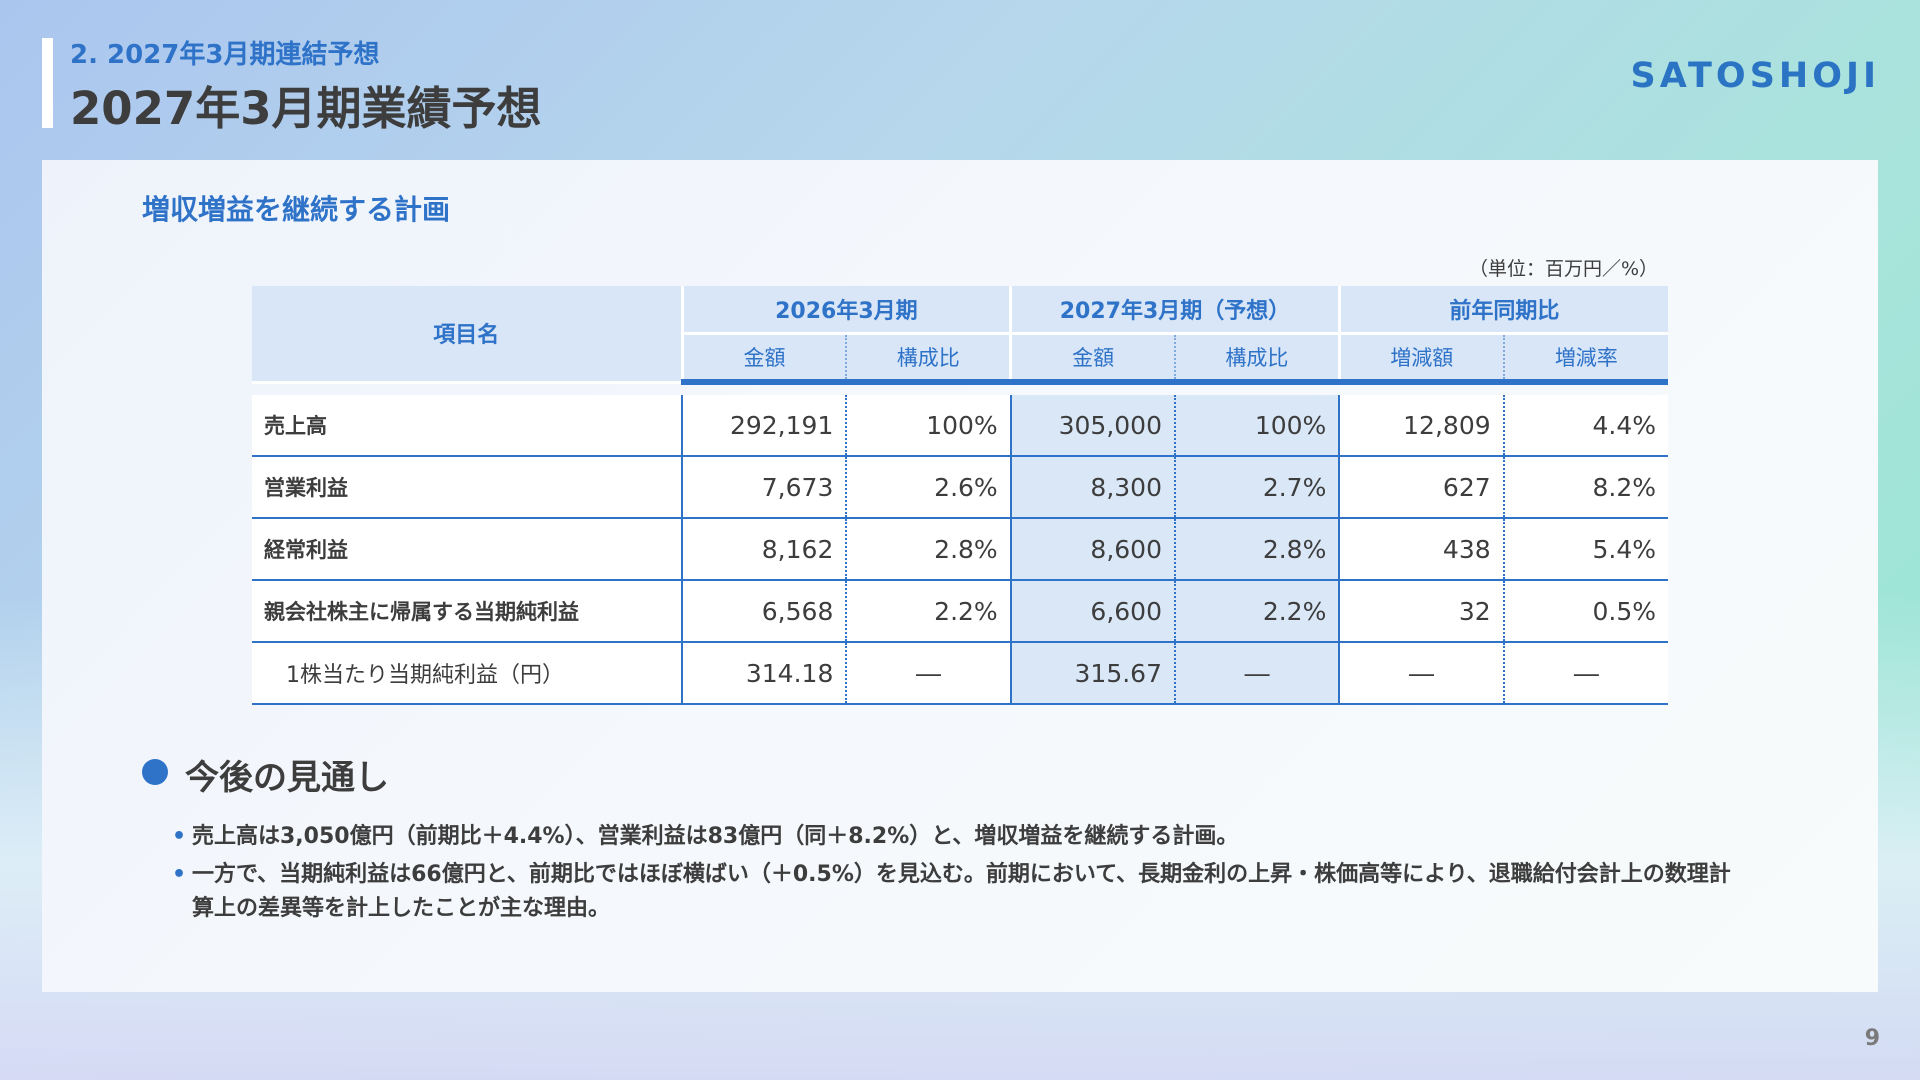 The image size is (1920, 1080). I want to click on table-row: 経常利益 8,162 2.8% 8,600 2.8% 438 5.4%, so click(960, 549).